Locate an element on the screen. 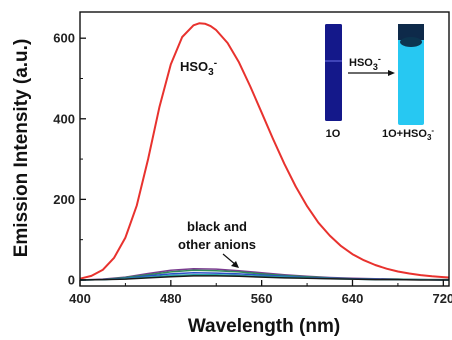 This screenshot has width=452, height=340. y-tick-label: 200 is located at coordinates (64, 199).